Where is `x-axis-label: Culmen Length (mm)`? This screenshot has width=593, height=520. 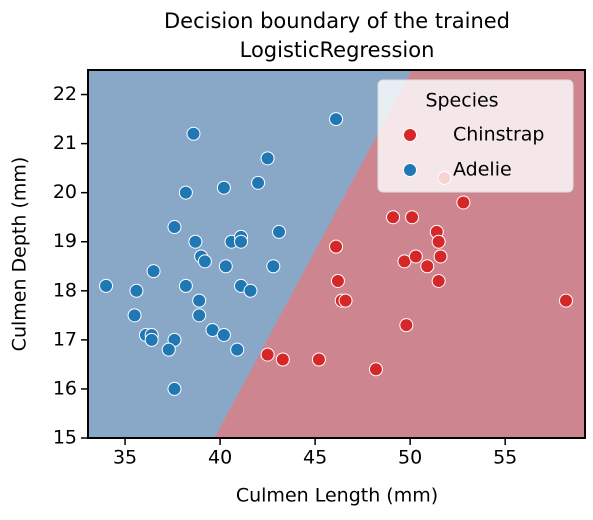
x-axis-label: Culmen Length (mm) is located at coordinates (337, 496).